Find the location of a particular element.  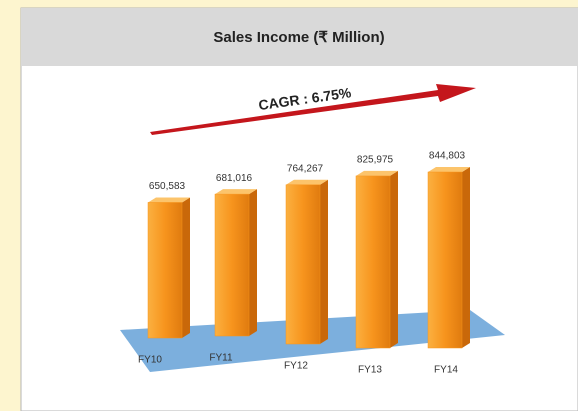

x-tick-label: FY14 is located at coordinates (446, 370).